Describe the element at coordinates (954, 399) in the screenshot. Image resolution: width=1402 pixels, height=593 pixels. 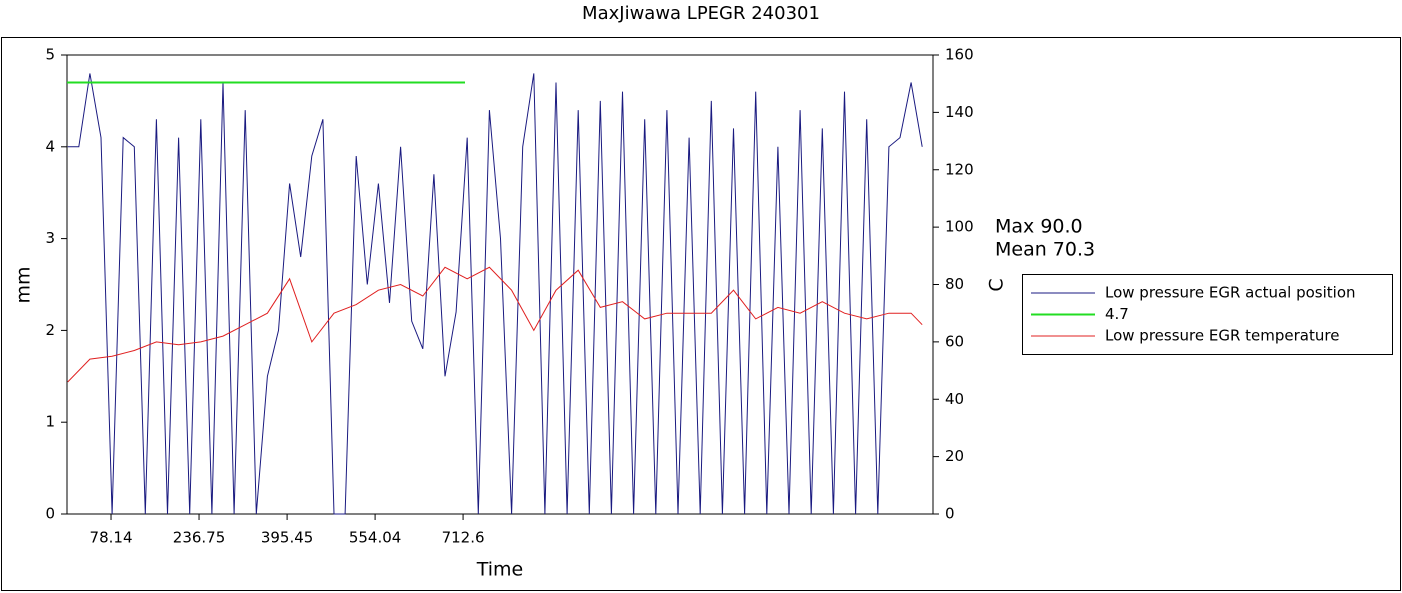
I see `y2-tick-label: 40` at that location.